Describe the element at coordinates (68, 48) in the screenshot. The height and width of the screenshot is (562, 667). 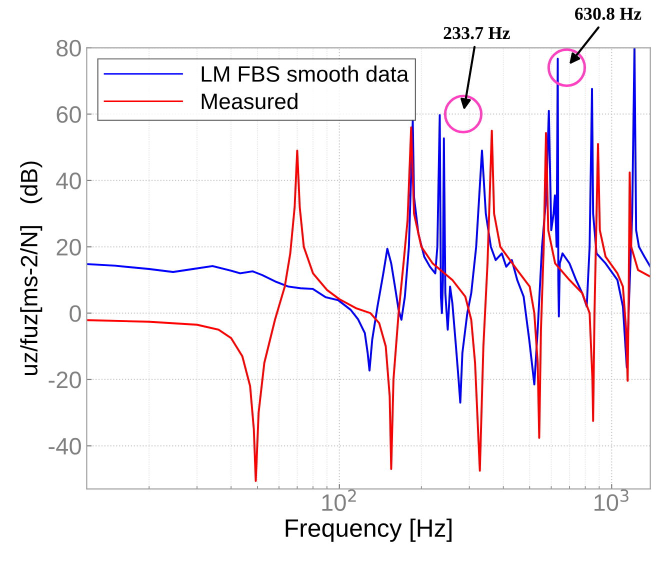
I see `y-tick-label: 80` at that location.